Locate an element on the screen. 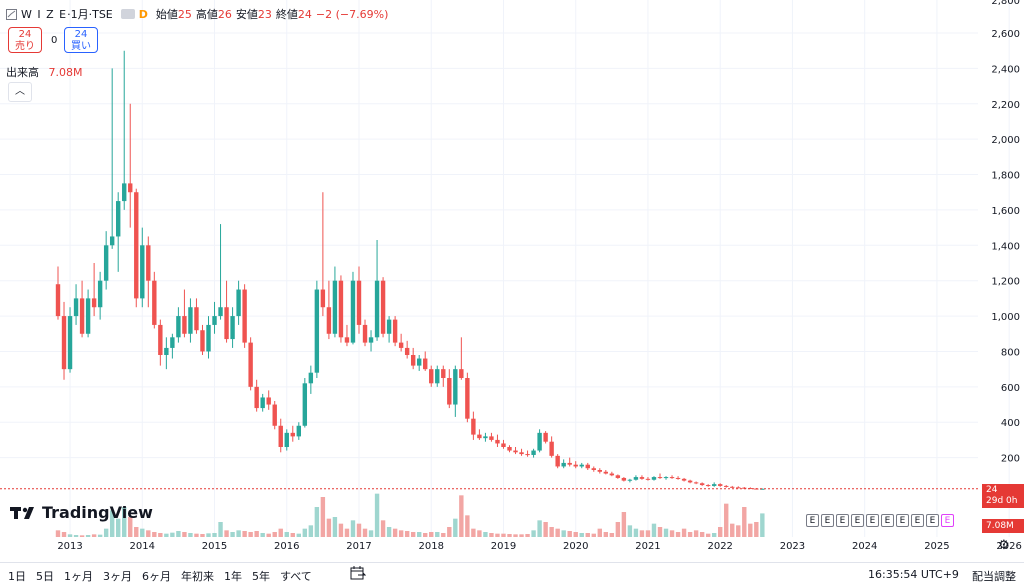 The width and height of the screenshot is (1024, 586). earnings-marker-future: E is located at coordinates (947, 520).